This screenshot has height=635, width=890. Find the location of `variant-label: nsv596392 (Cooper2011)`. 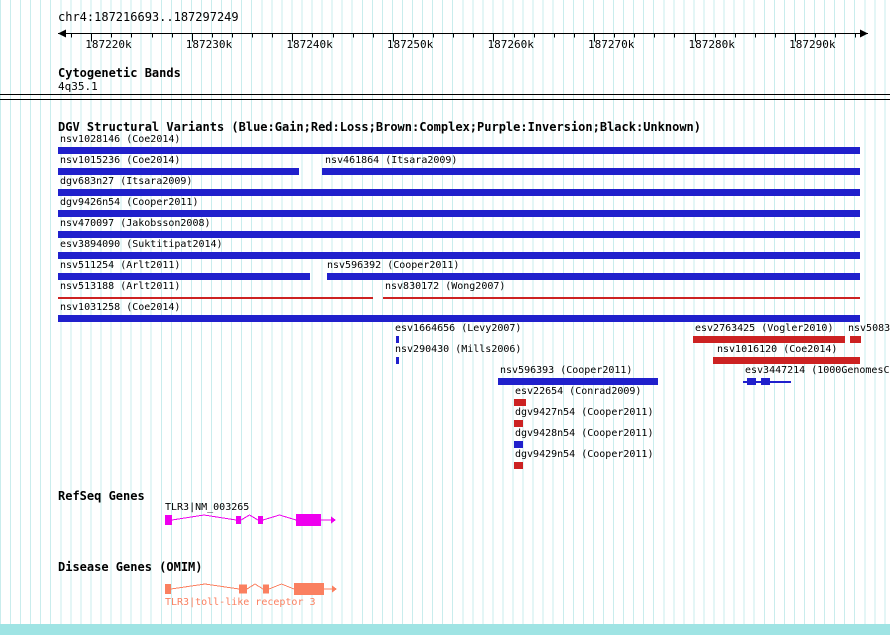

variant-label: nsv596392 (Cooper2011) is located at coordinates (393, 265).